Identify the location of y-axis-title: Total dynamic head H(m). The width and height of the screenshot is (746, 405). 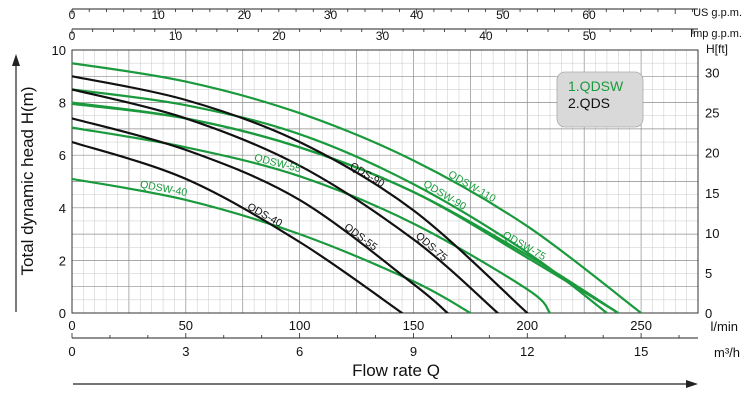
(27, 181).